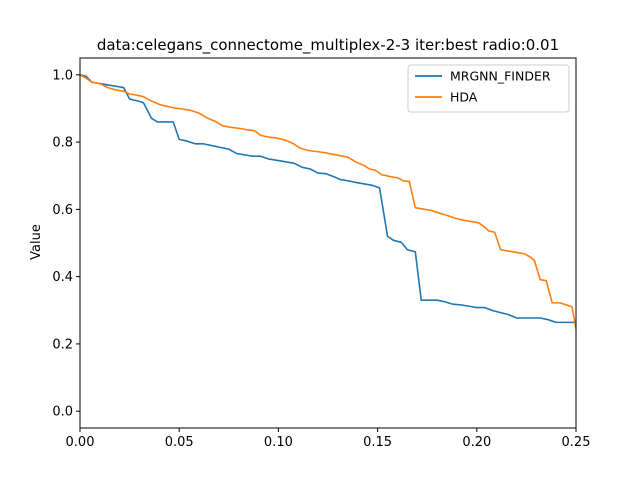 The height and width of the screenshot is (480, 640). What do you see at coordinates (464, 97) in the screenshot?
I see `legend-label: HDA` at bounding box center [464, 97].